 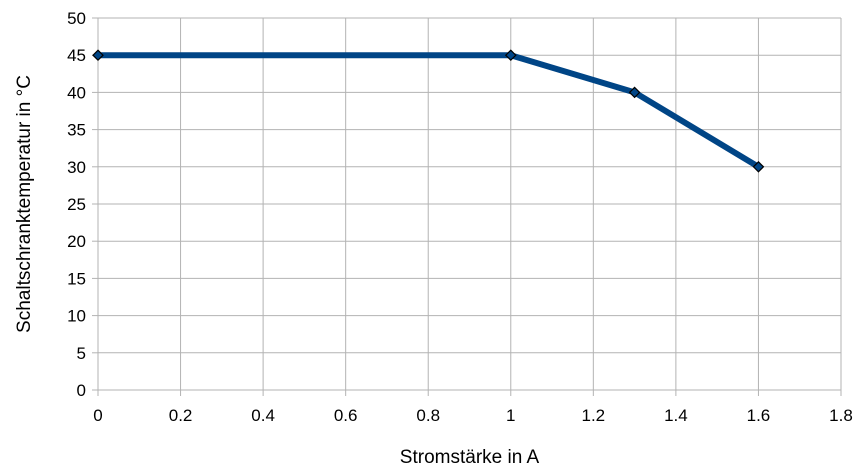 I want to click on x-tick-label: 1, so click(x=510, y=415).